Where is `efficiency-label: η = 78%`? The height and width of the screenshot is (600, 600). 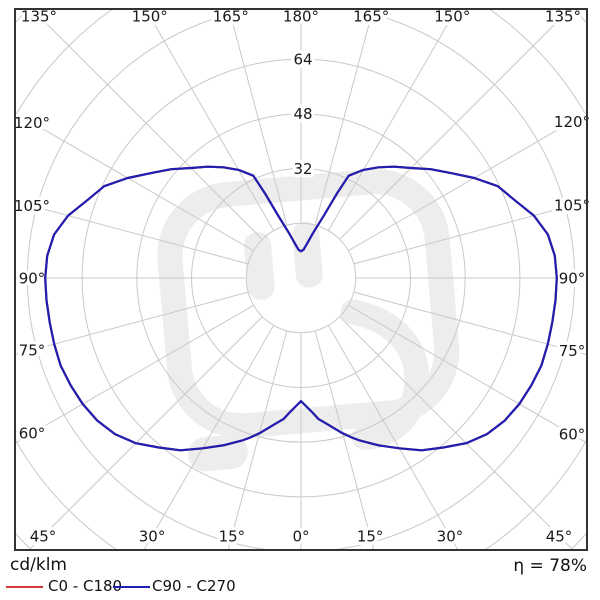 efficiency-label: η = 78% is located at coordinates (550, 566).